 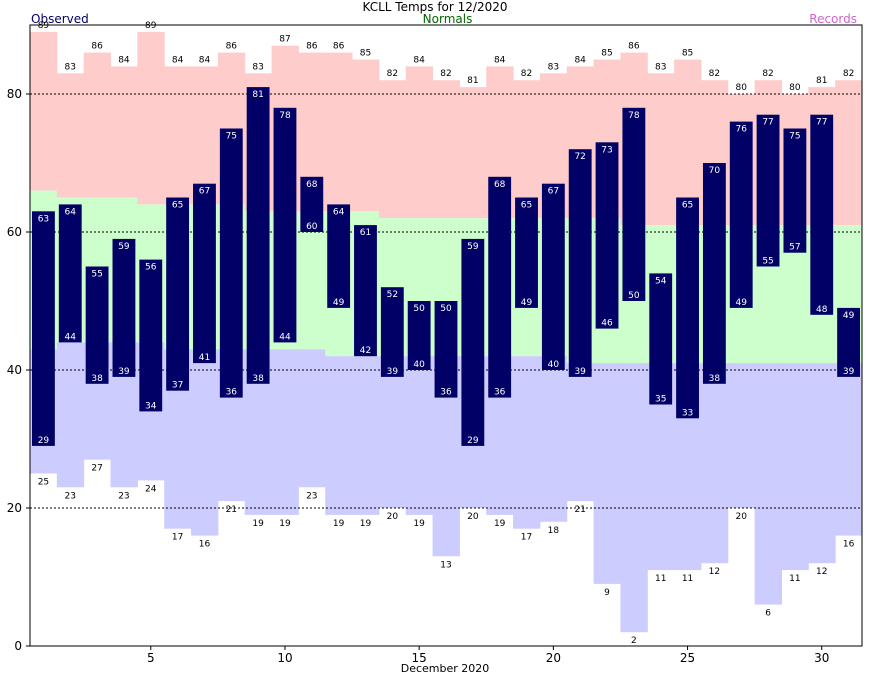 What do you see at coordinates (794, 248) in the screenshot?
I see `observed-low-label: 57` at bounding box center [794, 248].